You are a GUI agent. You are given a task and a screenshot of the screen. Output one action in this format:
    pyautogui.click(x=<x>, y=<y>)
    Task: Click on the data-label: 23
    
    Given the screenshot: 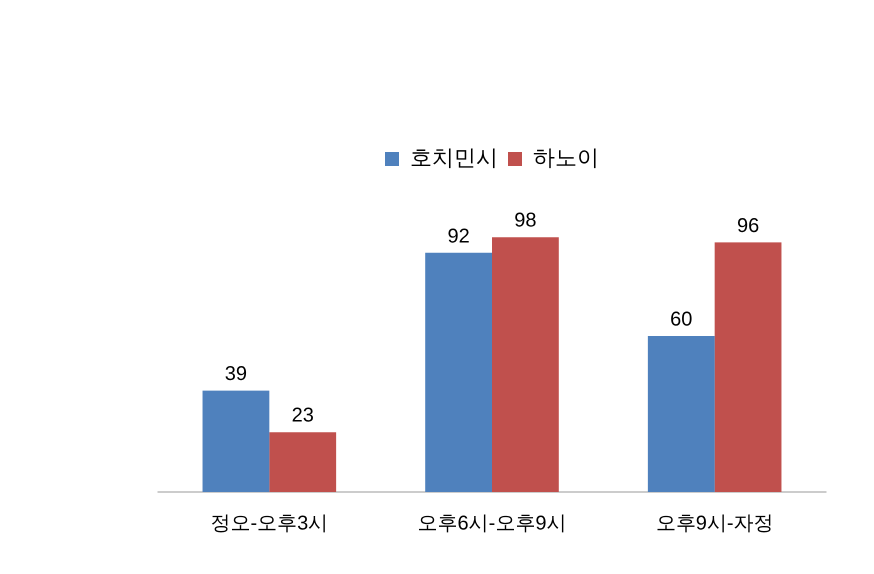 What is the action you would take?
    pyautogui.click(x=303, y=415)
    